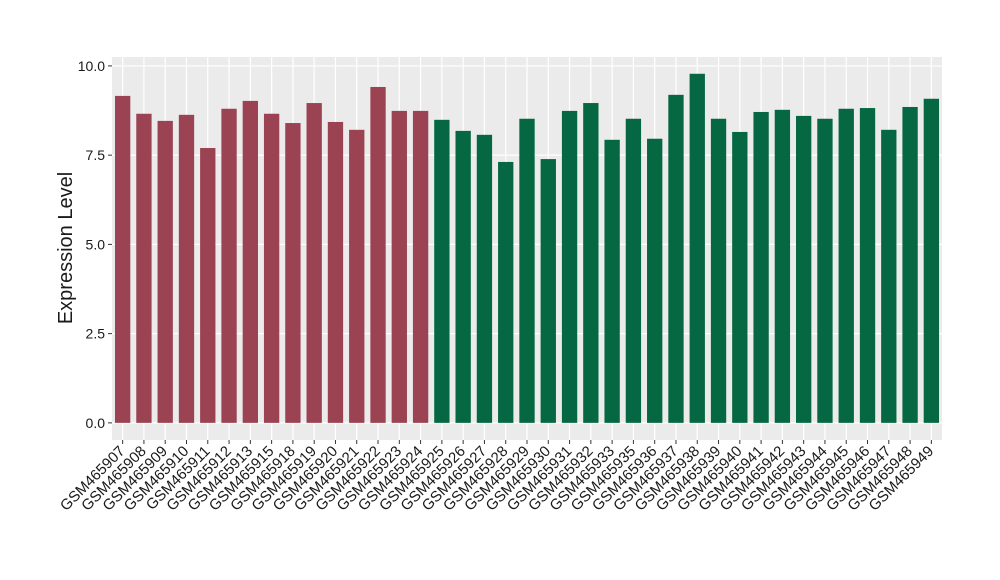 This screenshot has height=580, width=1000. What do you see at coordinates (91, 66) in the screenshot?
I see `y-tick-label: 10.0` at bounding box center [91, 66].